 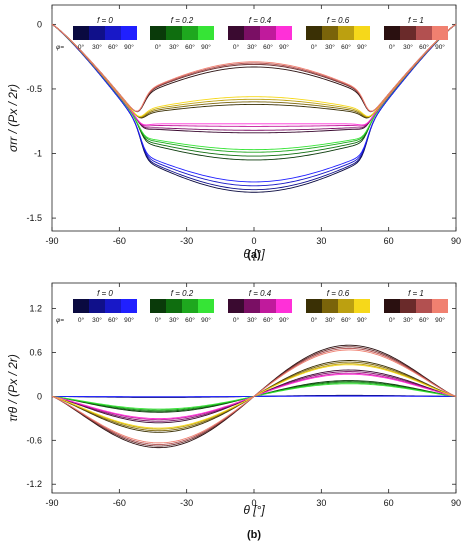 I want to click on legend-group: f = 0.4 0° 30° 60° 90°, so click(x=260, y=33).